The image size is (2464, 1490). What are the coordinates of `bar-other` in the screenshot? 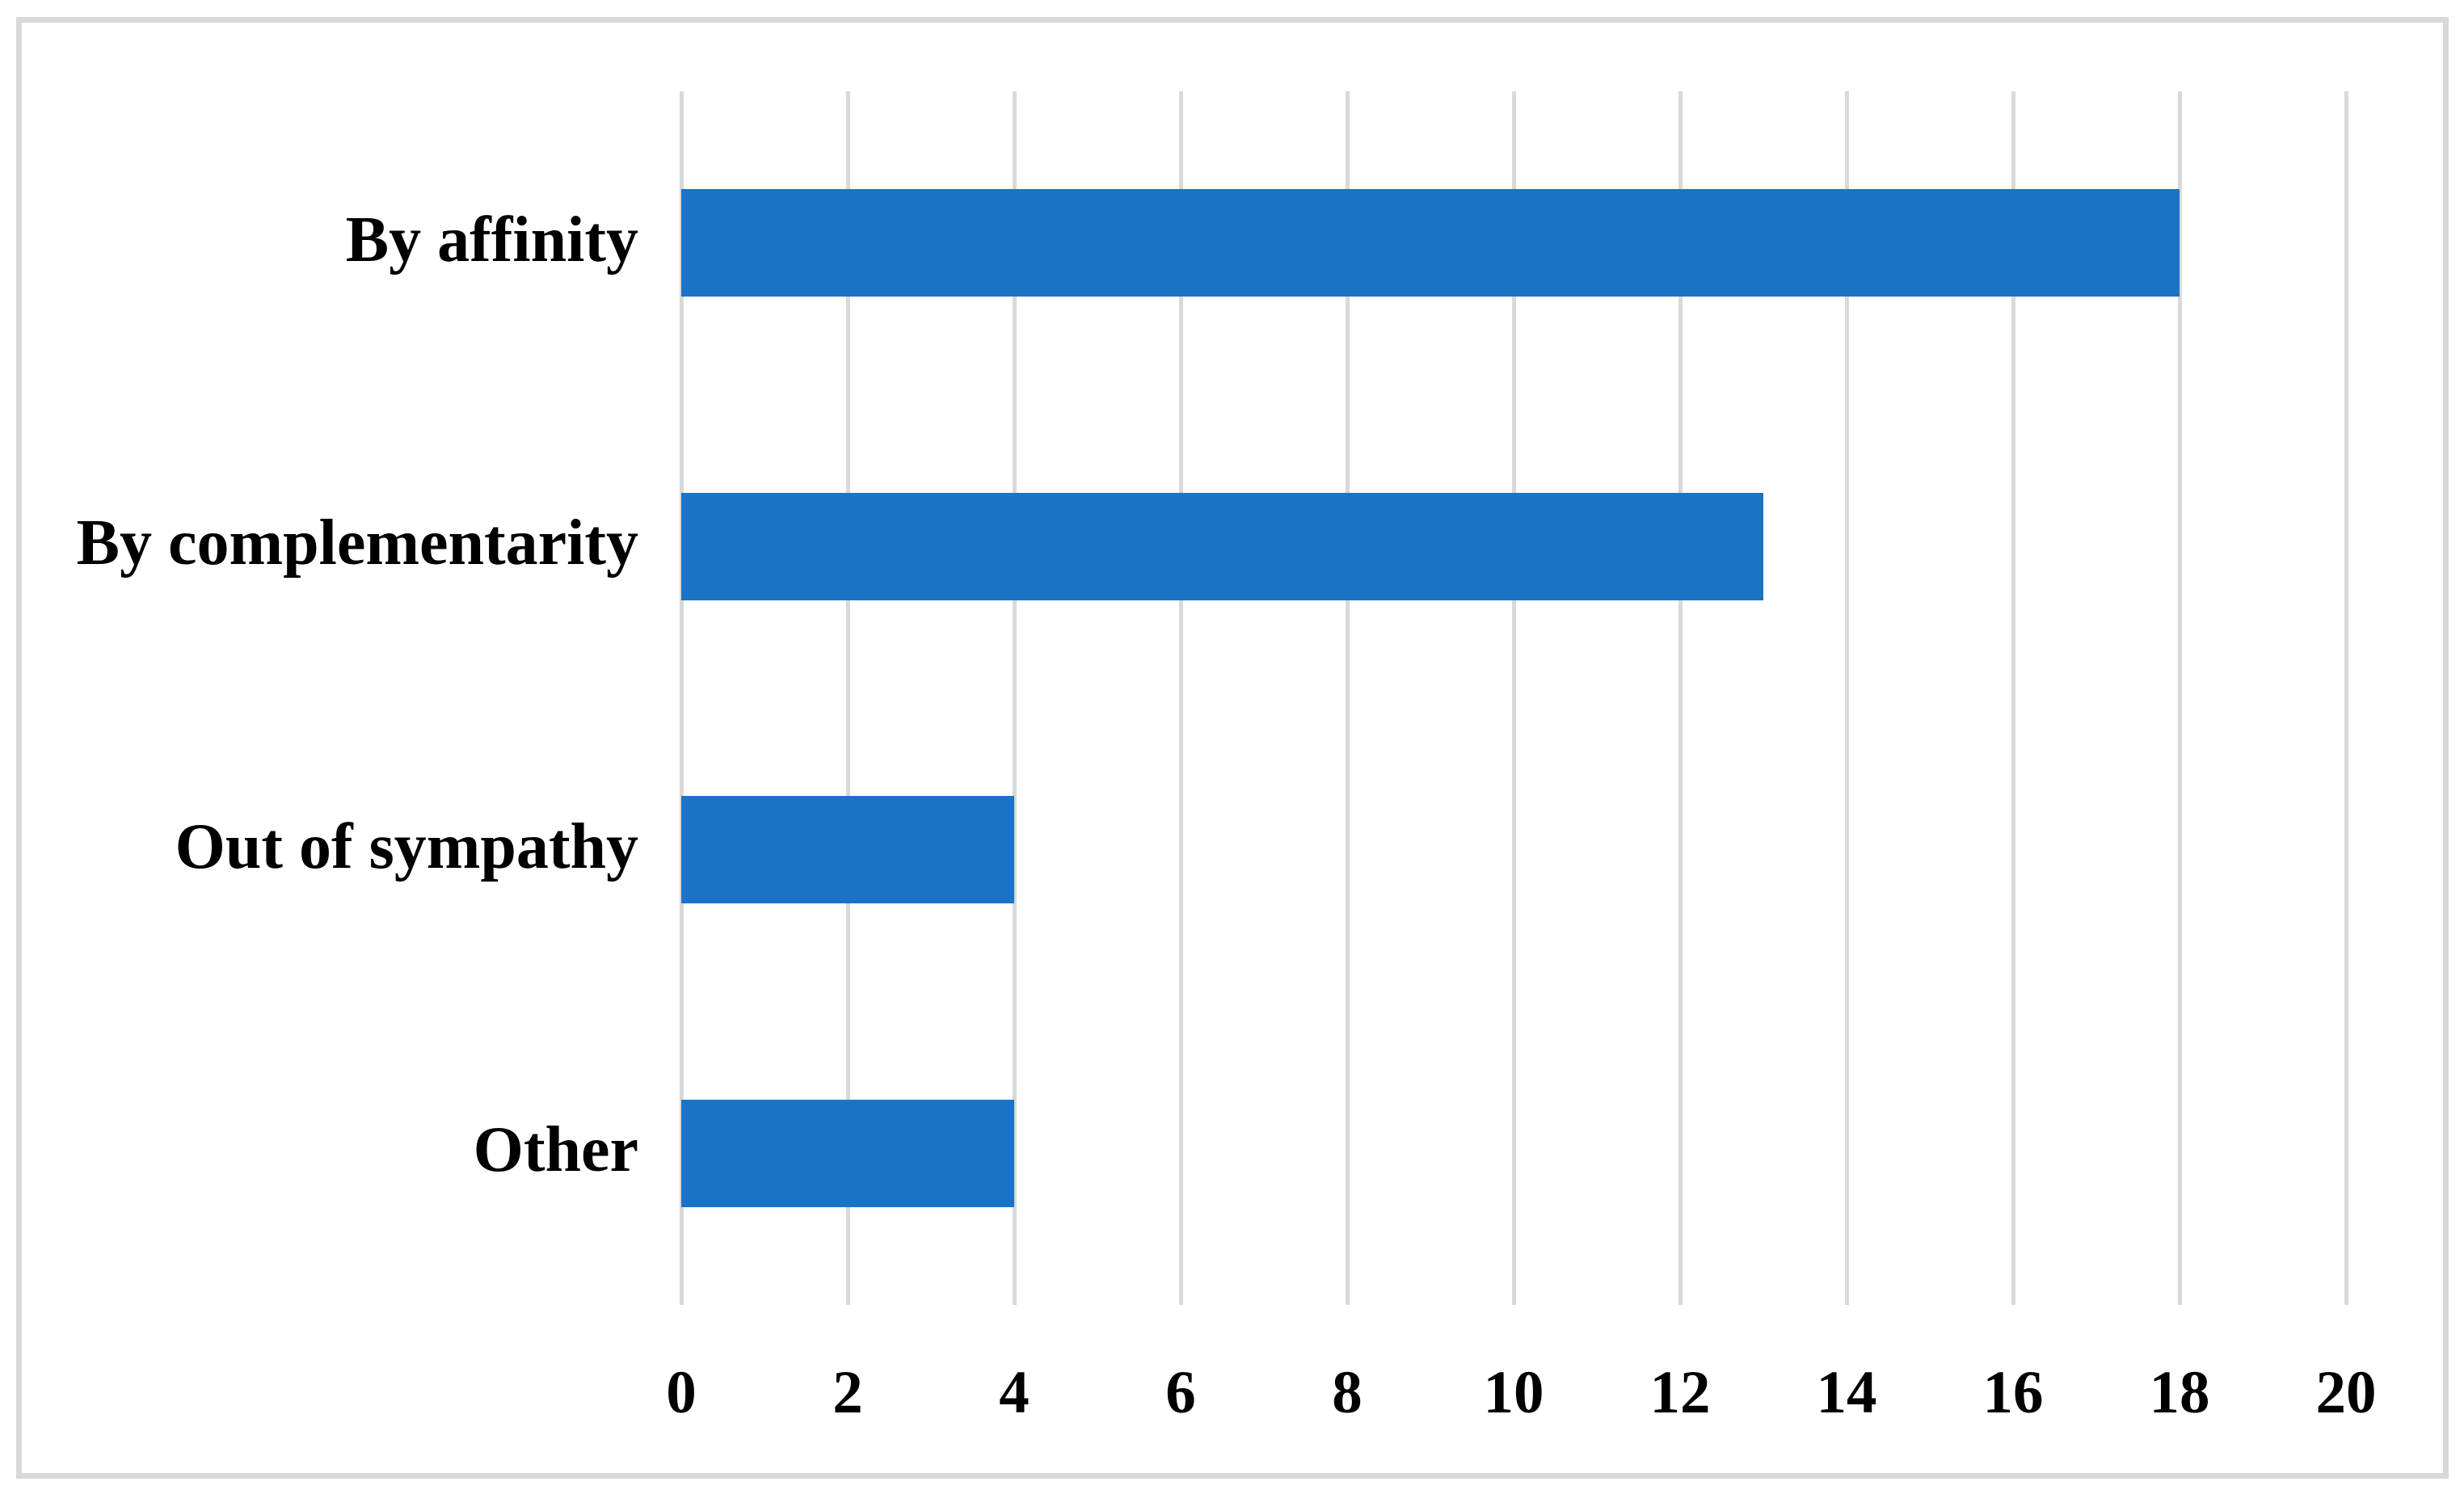 It's located at (847, 1153).